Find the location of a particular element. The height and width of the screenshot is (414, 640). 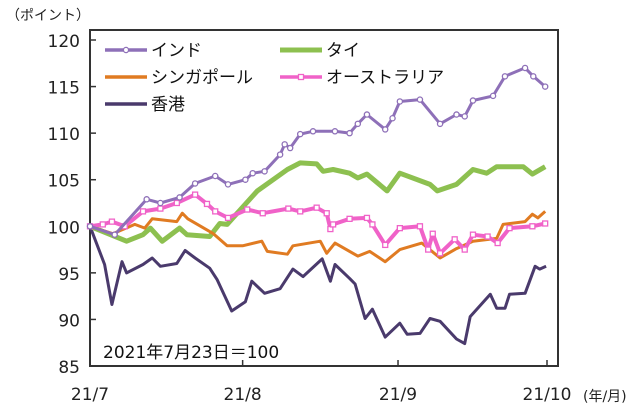

y-tick-label: 115 is located at coordinates (64, 89).